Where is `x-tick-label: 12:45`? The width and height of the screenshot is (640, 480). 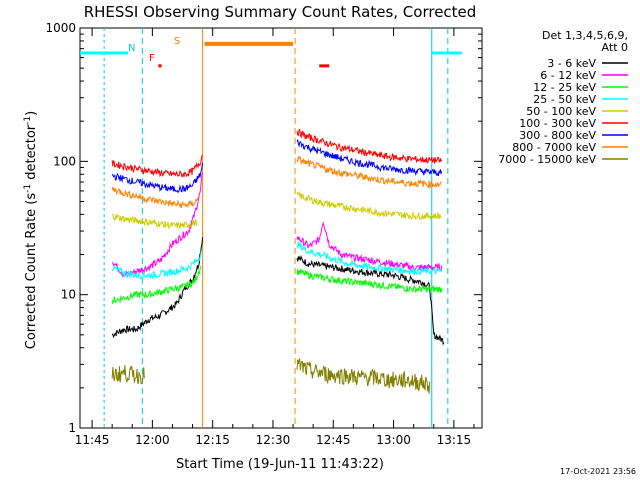
x-tick-label: 12:45 is located at coordinates (333, 440).